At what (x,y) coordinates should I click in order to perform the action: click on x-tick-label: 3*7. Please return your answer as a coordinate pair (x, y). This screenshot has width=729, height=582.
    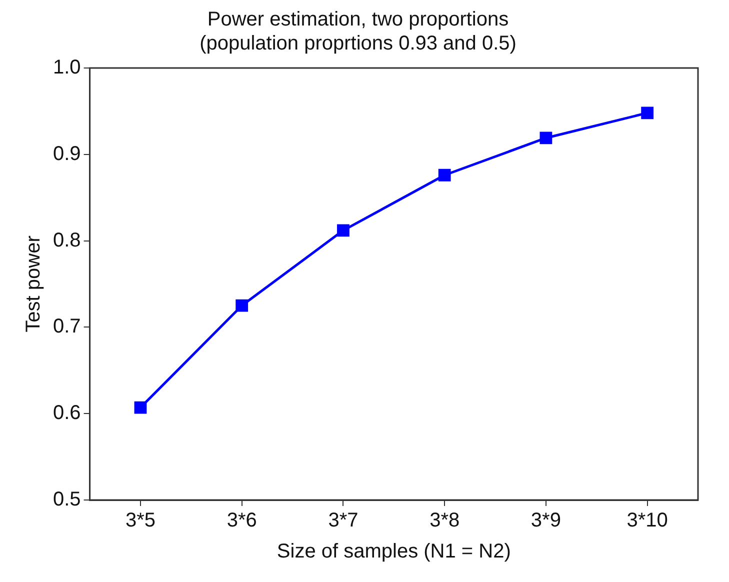
    Looking at the image, I should click on (343, 521).